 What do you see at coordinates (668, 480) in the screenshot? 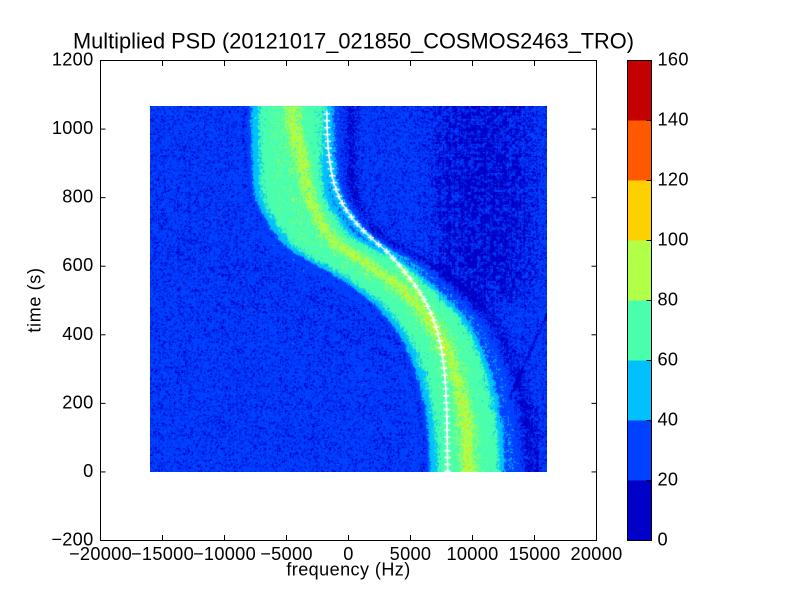
I see `svg-text: 20` at bounding box center [668, 480].